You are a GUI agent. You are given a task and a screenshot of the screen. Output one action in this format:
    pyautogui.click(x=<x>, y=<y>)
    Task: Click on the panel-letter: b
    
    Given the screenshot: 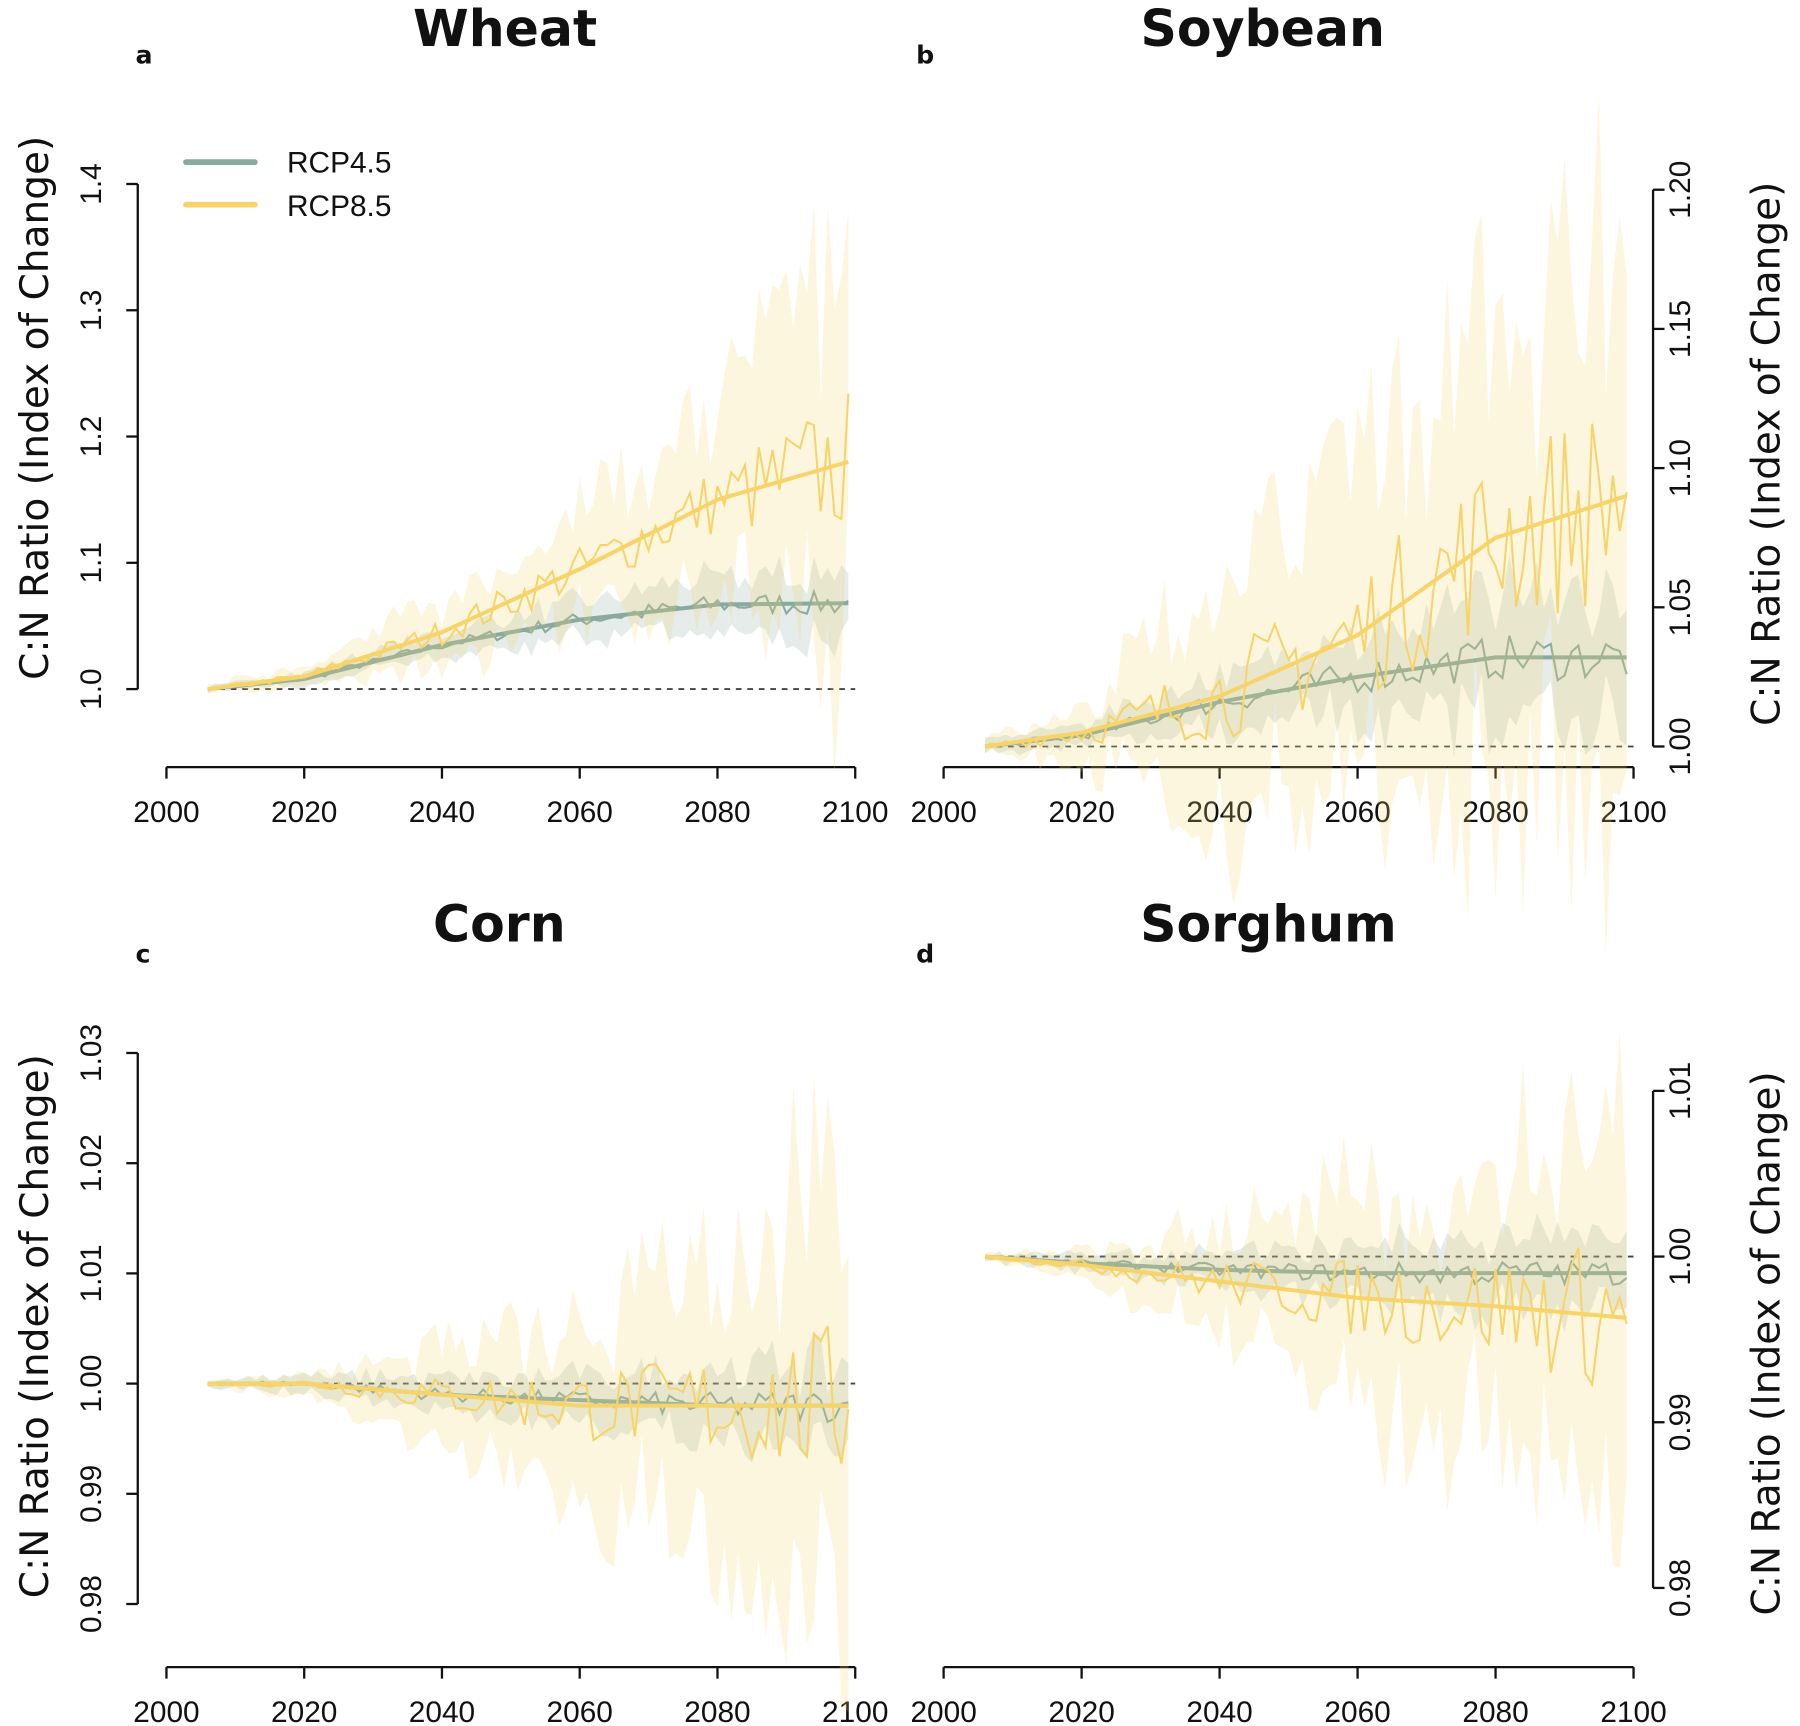 What is the action you would take?
    pyautogui.click(x=925, y=54)
    